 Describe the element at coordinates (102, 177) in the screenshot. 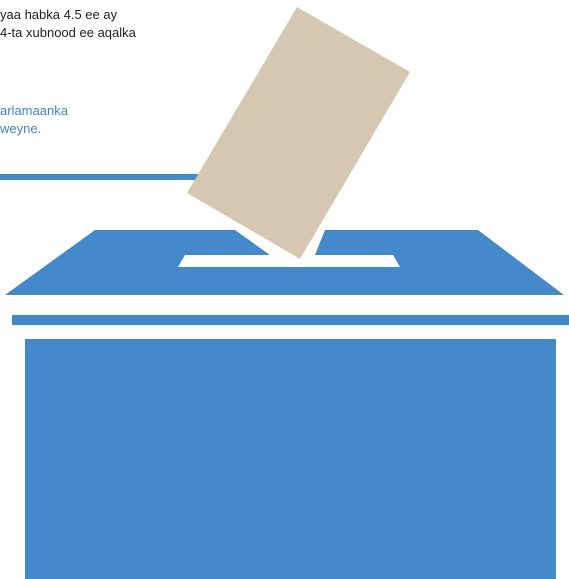

I see `divider-line` at that location.